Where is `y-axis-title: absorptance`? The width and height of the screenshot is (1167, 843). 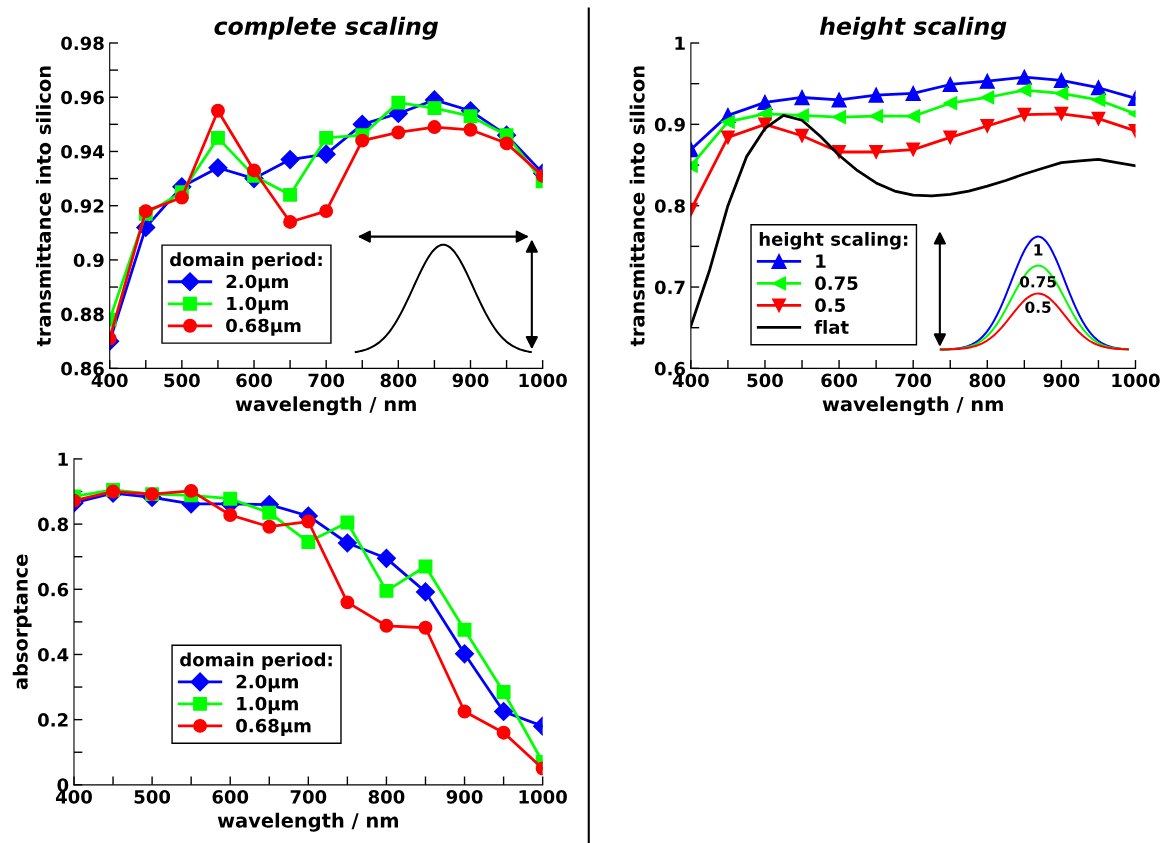 y-axis-title: absorptance is located at coordinates (22, 622).